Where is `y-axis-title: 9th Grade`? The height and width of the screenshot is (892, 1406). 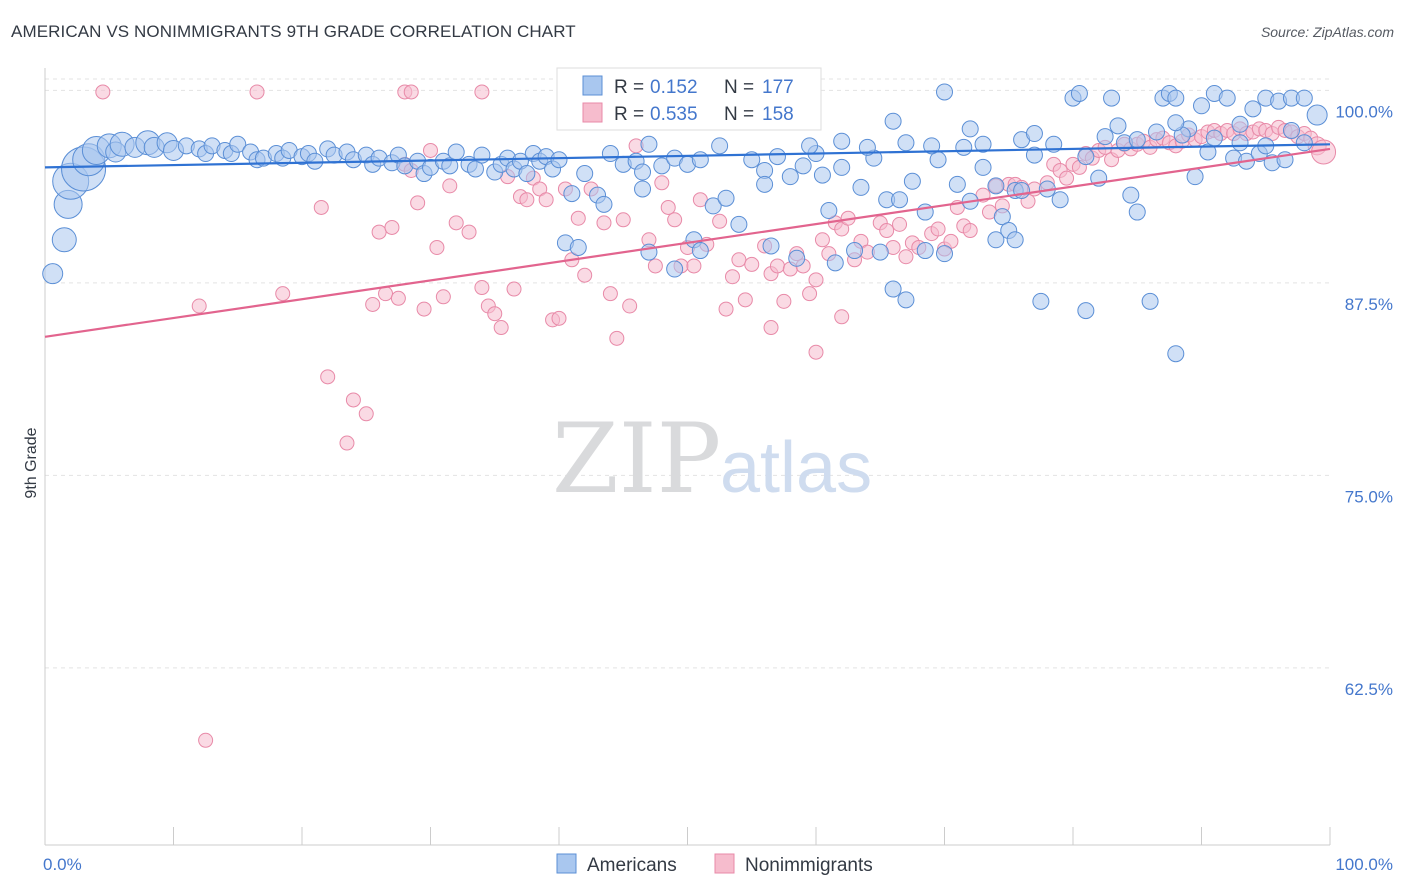
y-axis-title: 9th Grade is located at coordinates (31, 462).